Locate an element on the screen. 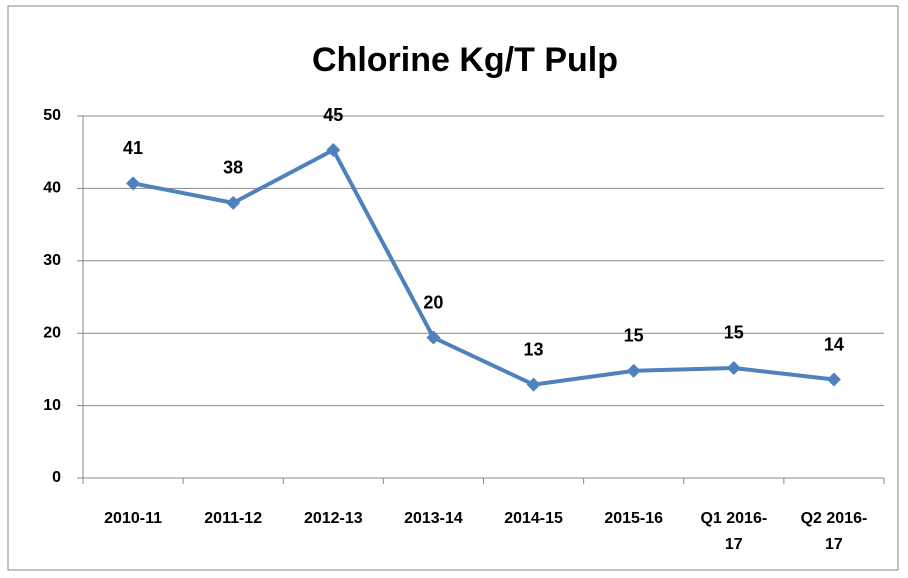 This screenshot has height=578, width=908. x-tick-label: 2011-12 is located at coordinates (233, 518).